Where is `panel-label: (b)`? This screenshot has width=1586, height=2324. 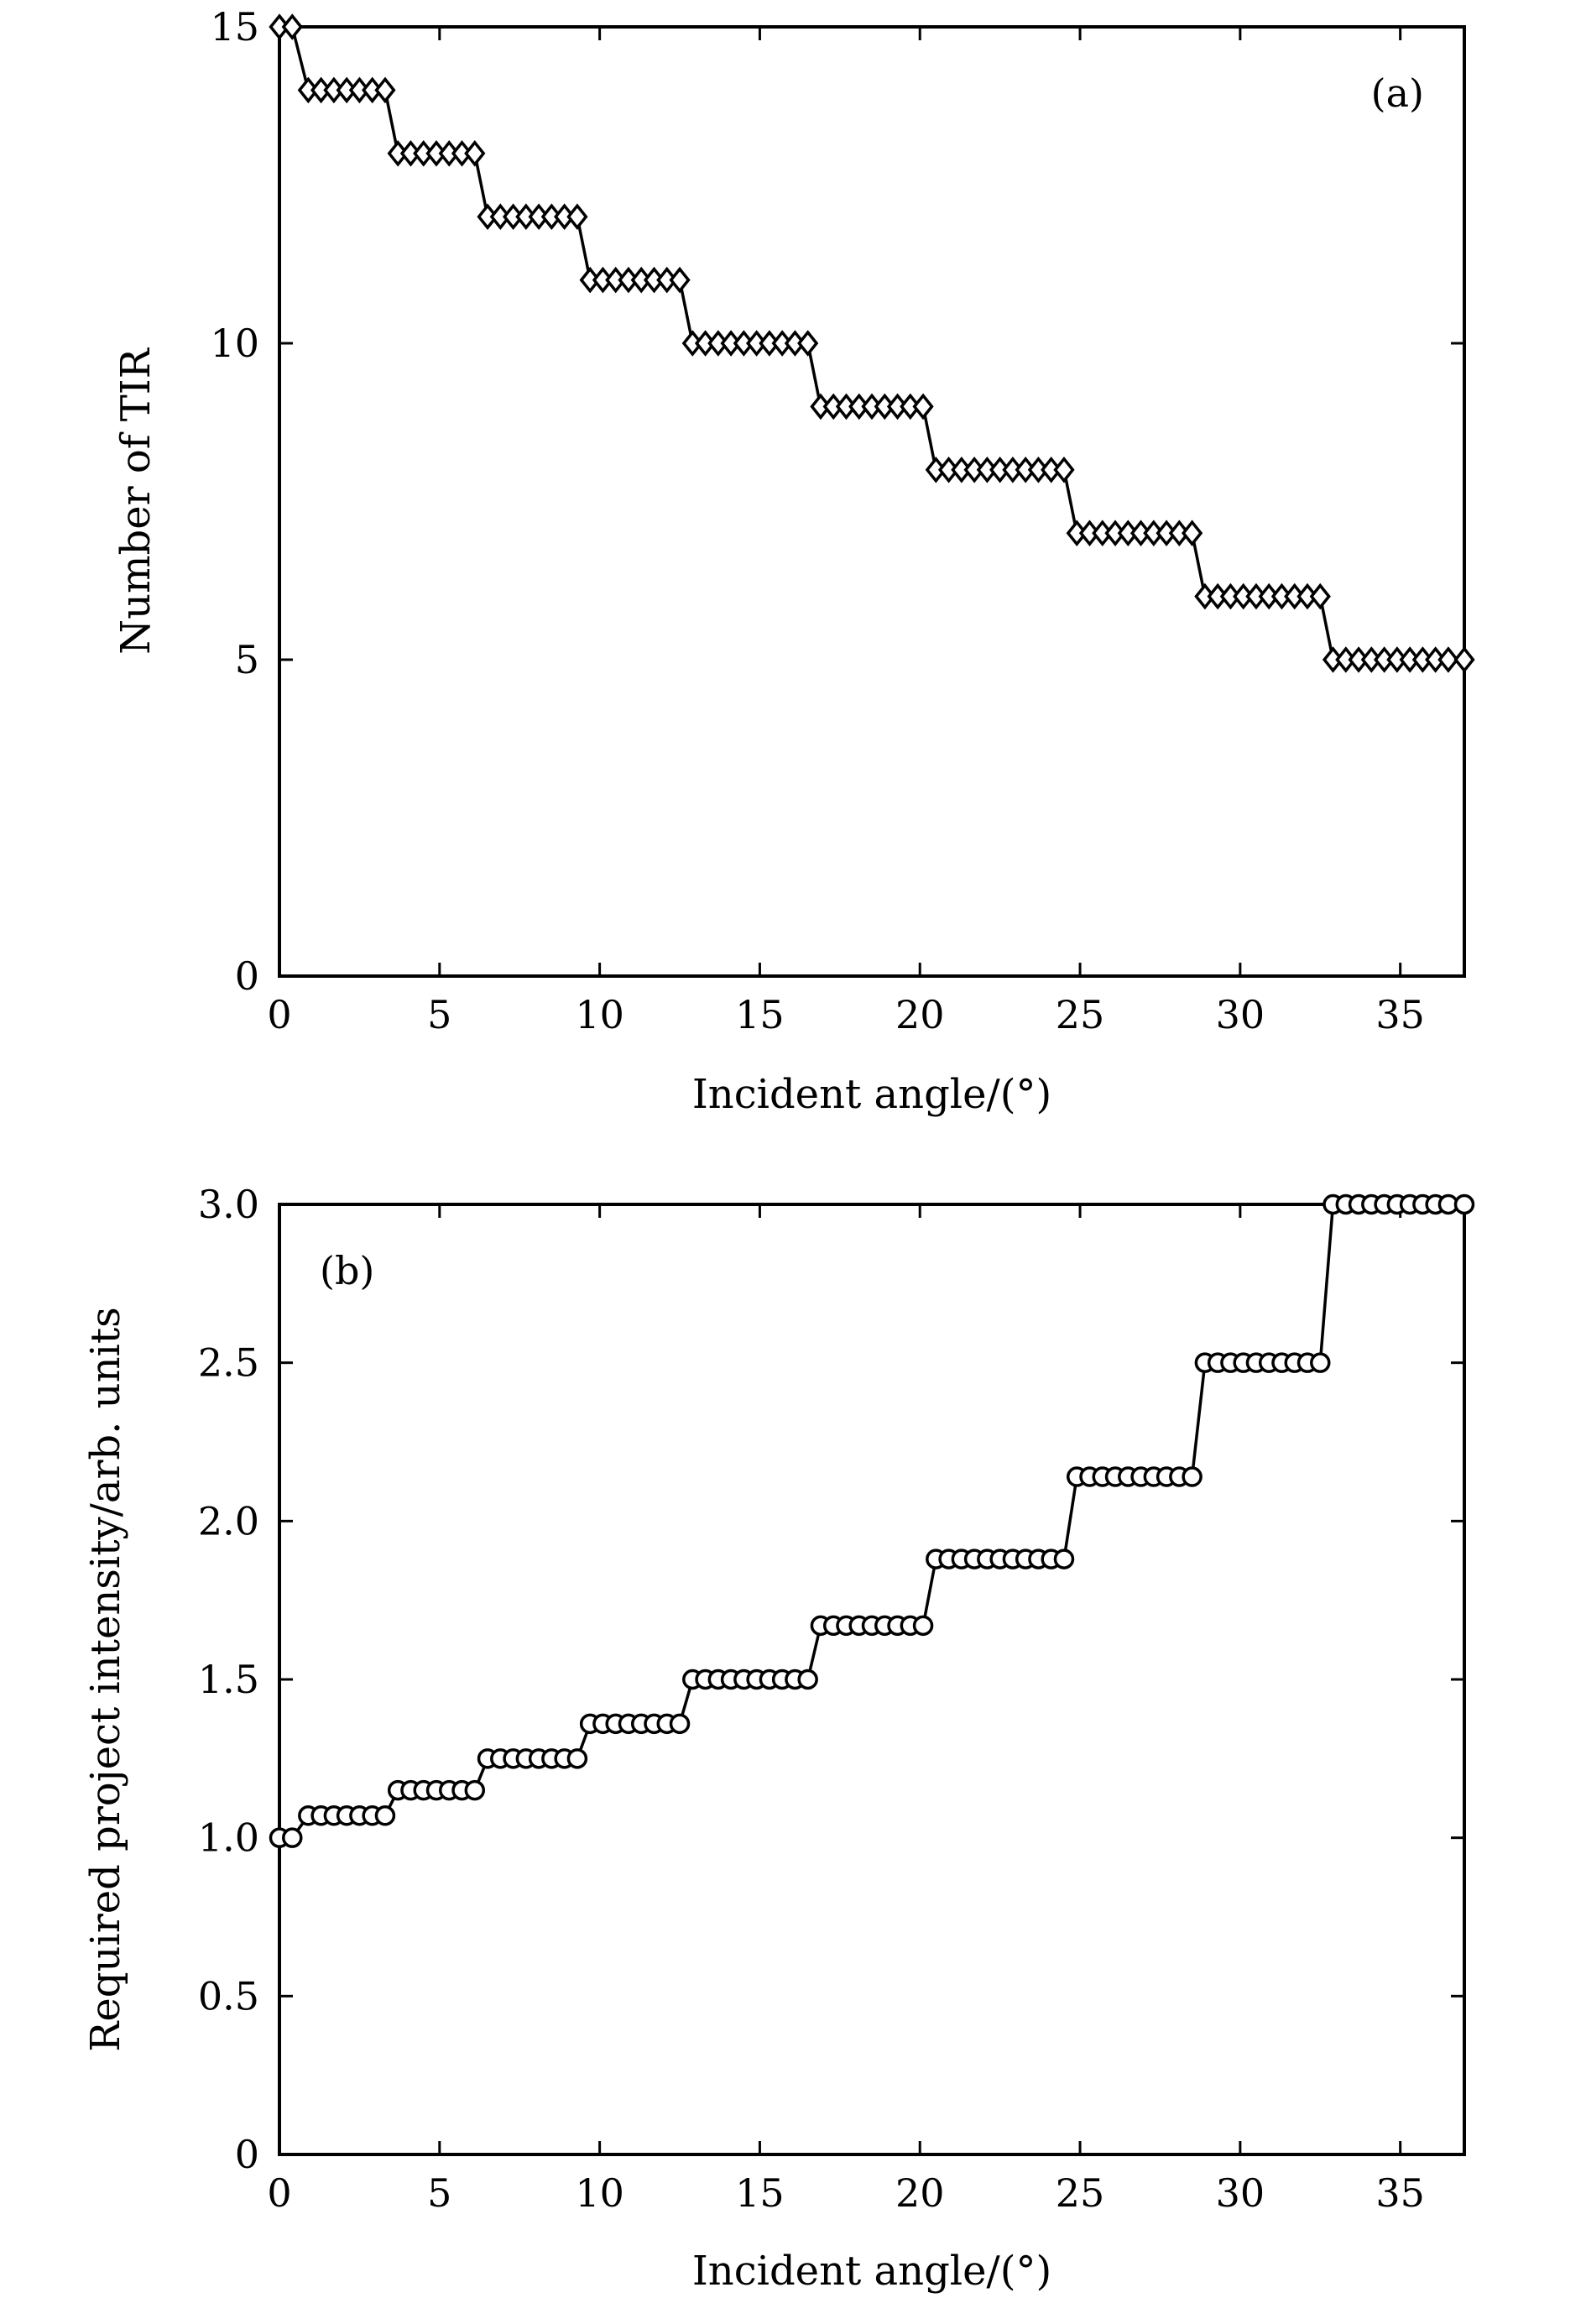
panel-label: (b) is located at coordinates (347, 1270).